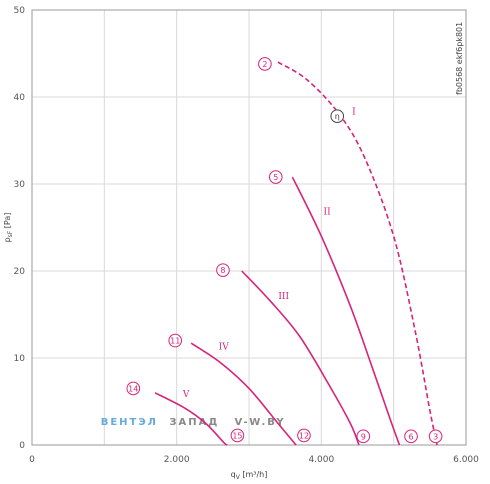 This screenshot has height=484, width=490. What do you see at coordinates (466, 460) in the screenshot?
I see `x-tick-label: 6.000` at bounding box center [466, 460].